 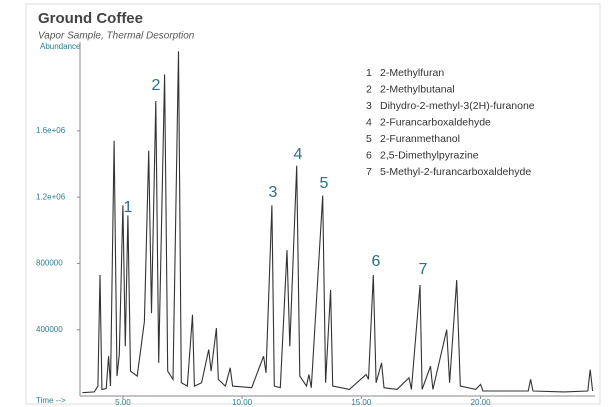 What do you see at coordinates (435, 122) in the screenshot?
I see `legend-name: 2-Furancarboxaldehyde` at bounding box center [435, 122].